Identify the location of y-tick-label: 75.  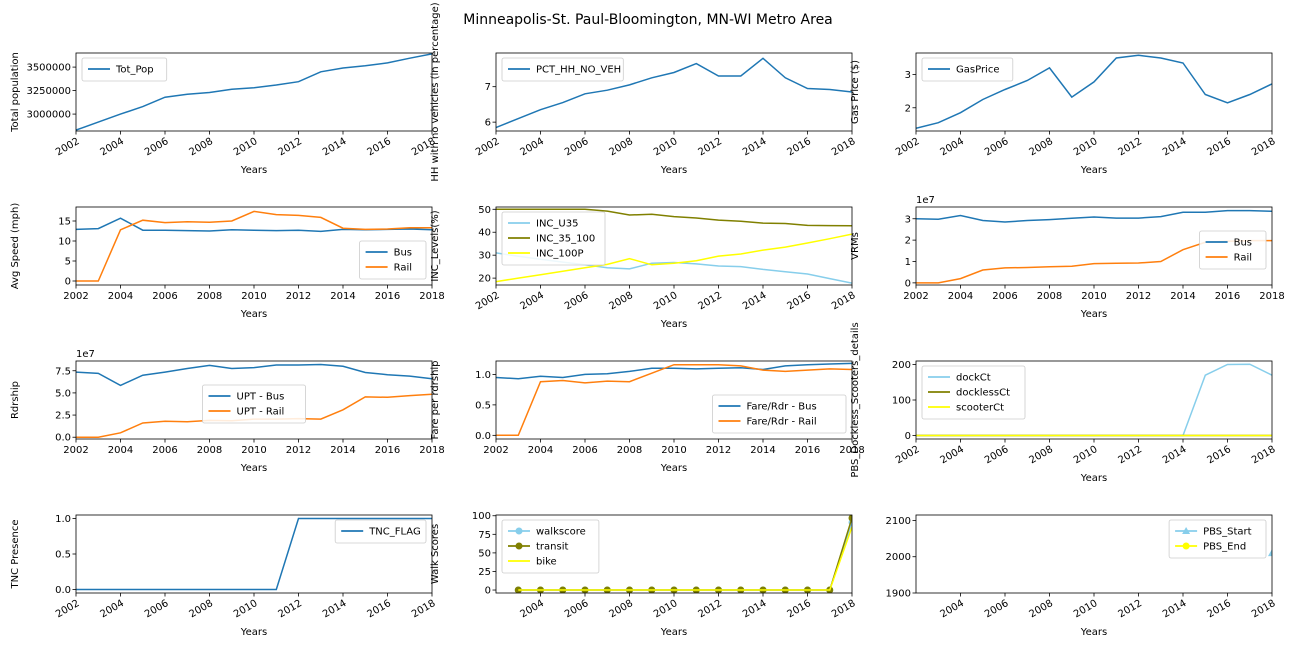
(484, 535).